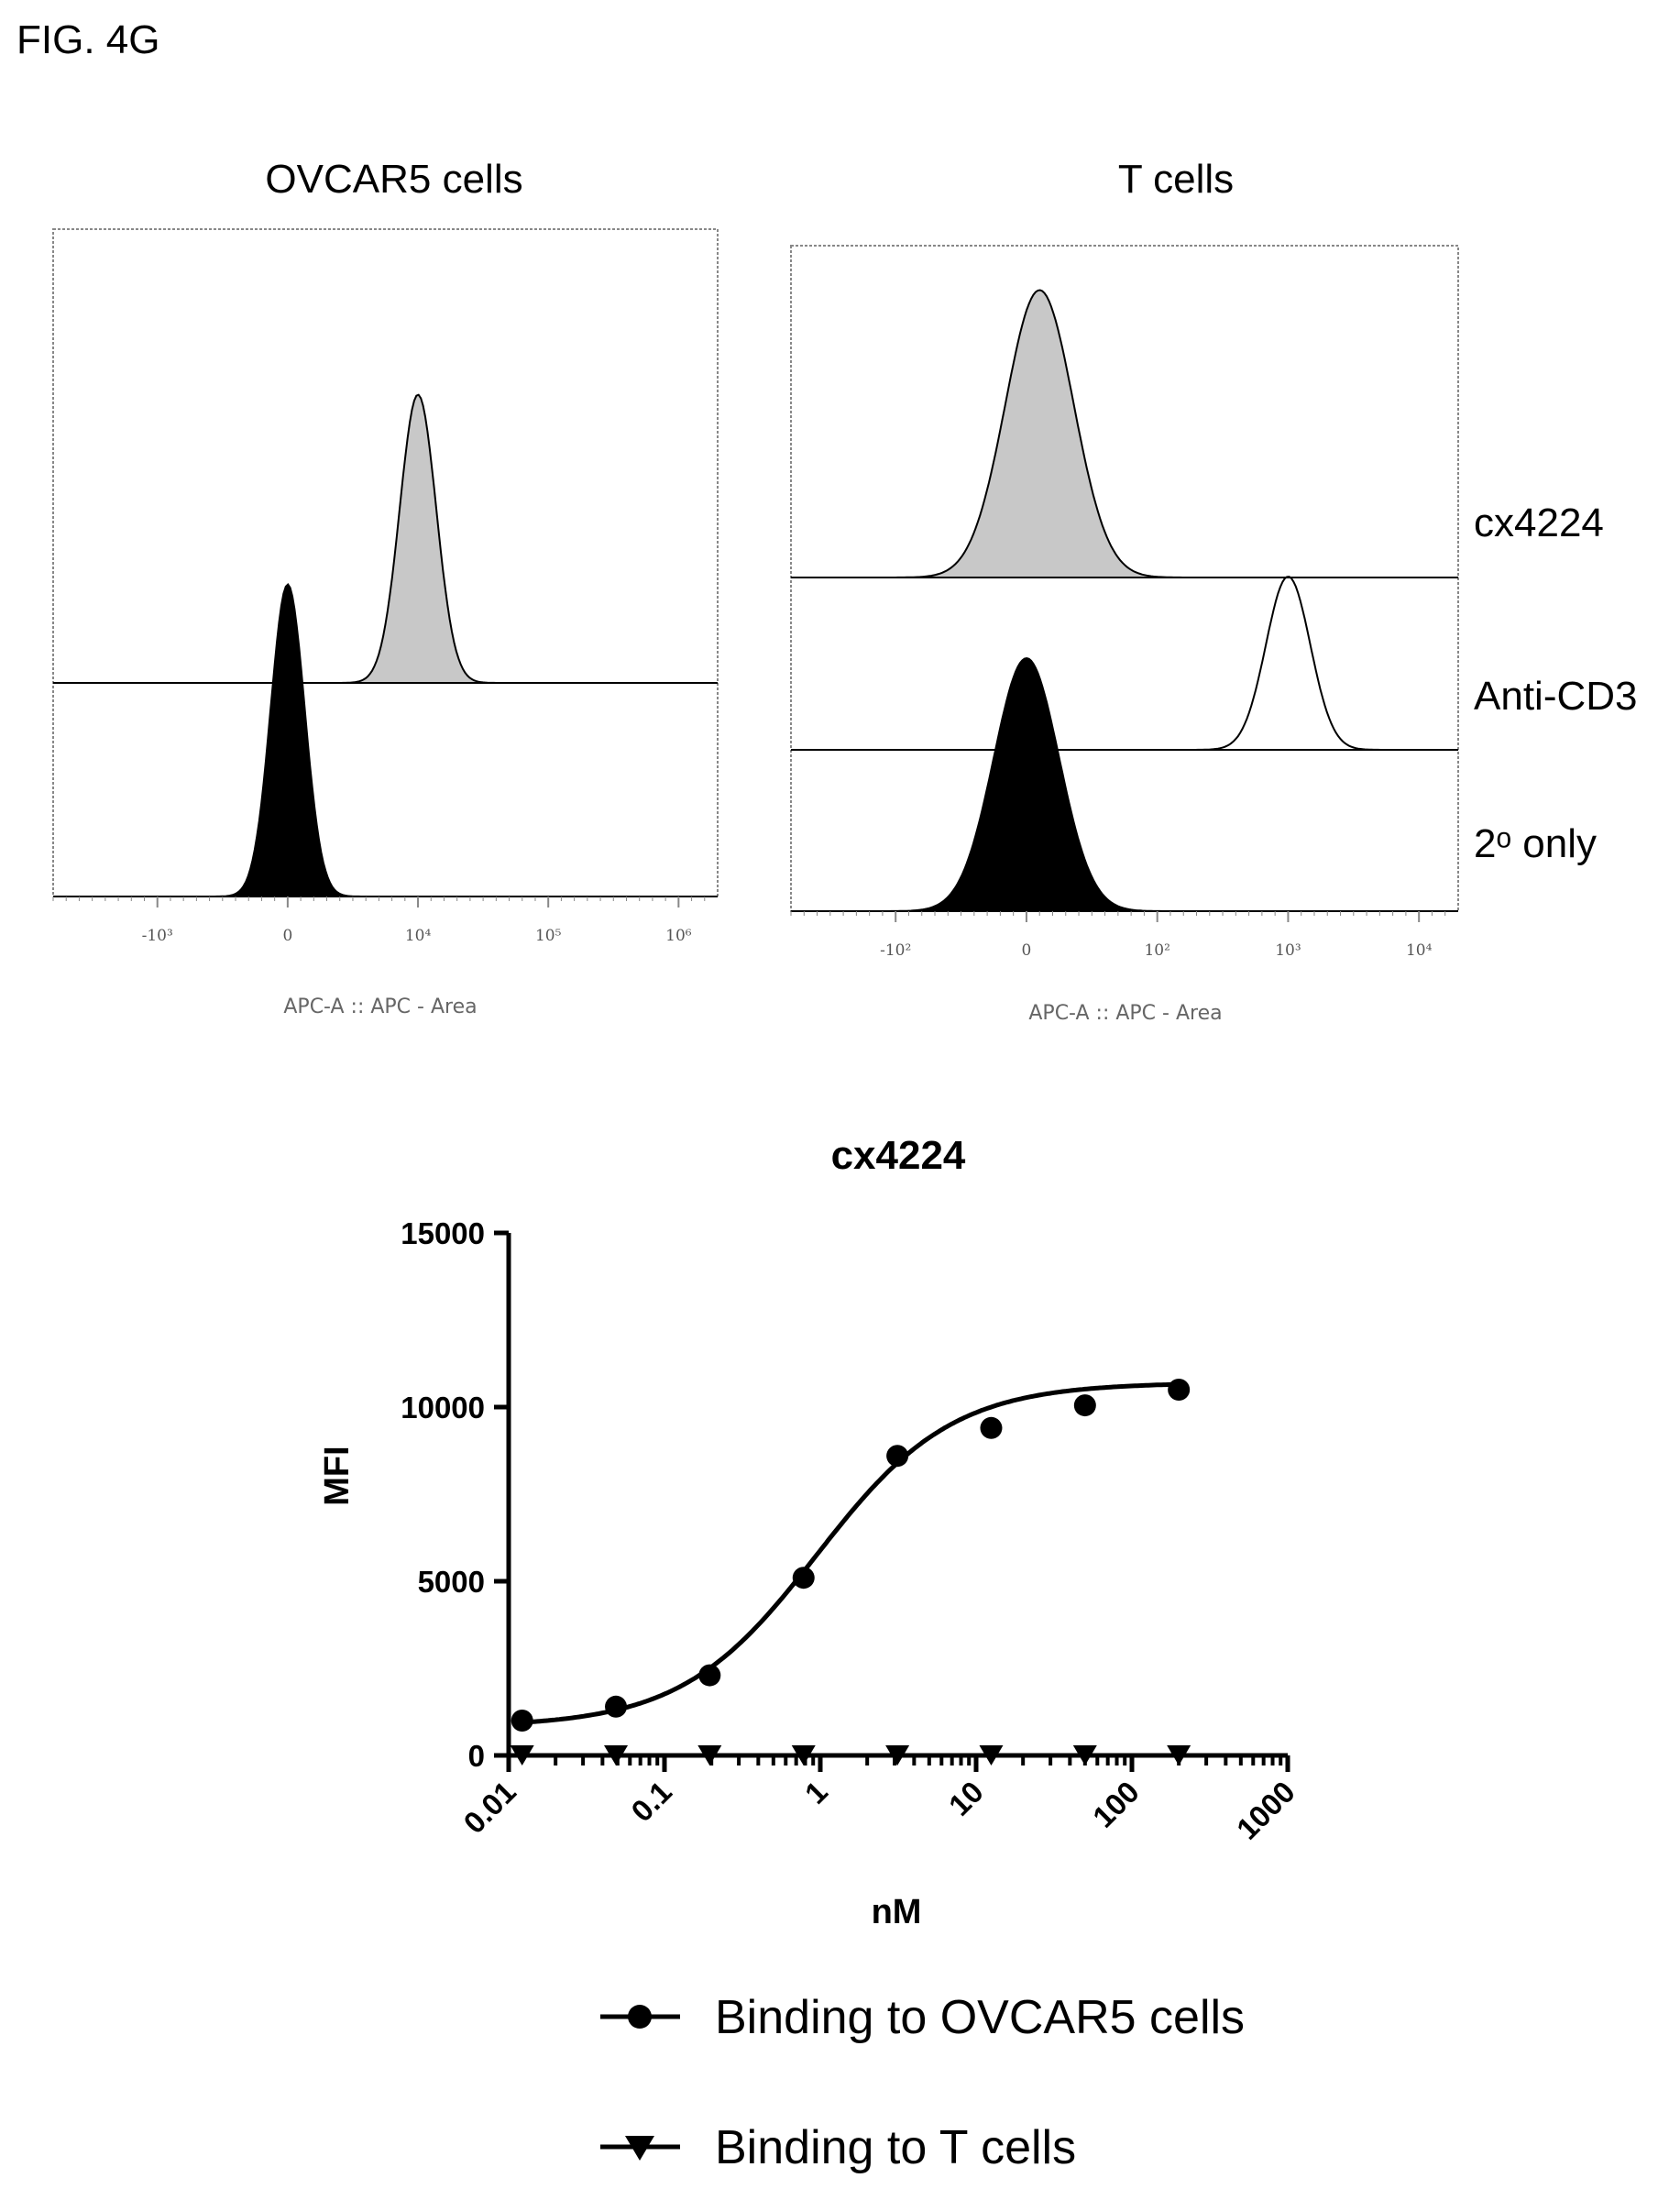  I want to click on histogram-tcells-x-ticks: -10² 0 10² 10³ 10⁴, so click(1118, 935).